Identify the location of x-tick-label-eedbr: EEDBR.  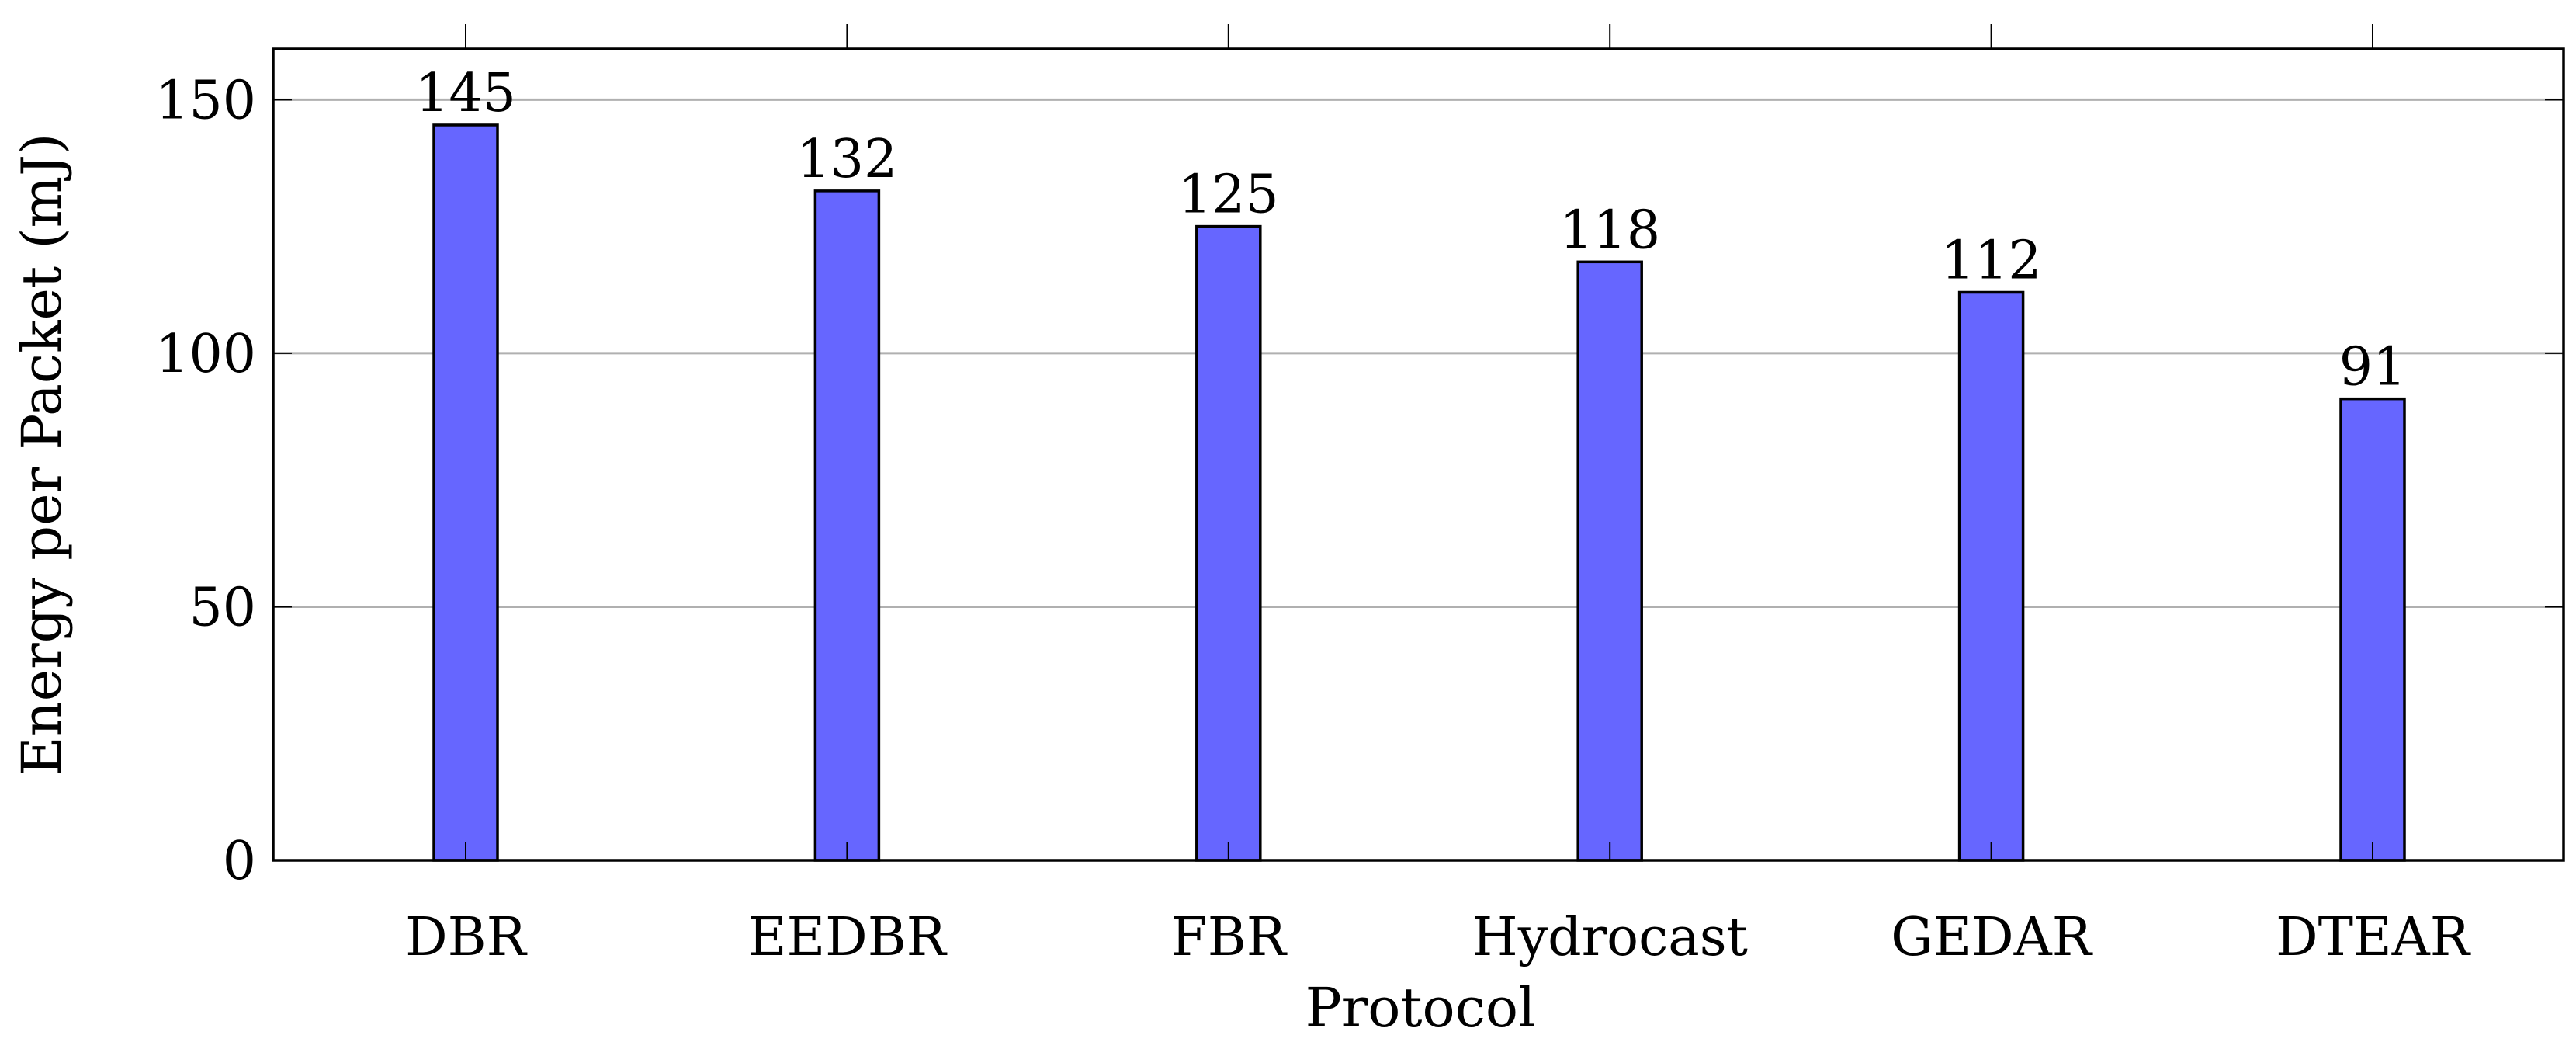
(848, 937).